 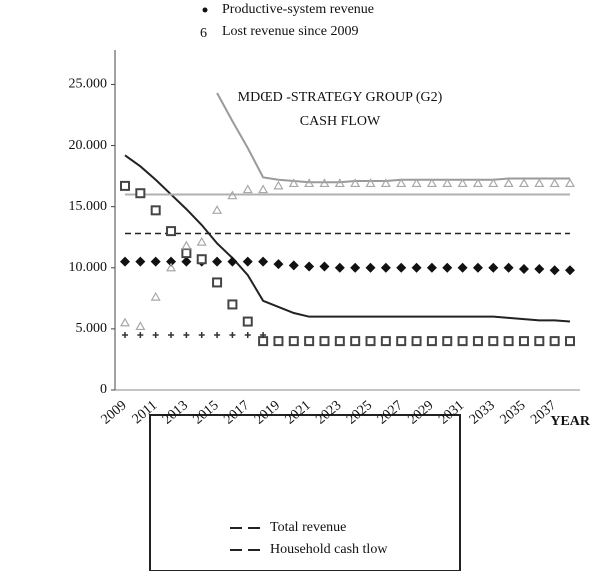 I want to click on x-tick-label: 2029, so click(x=420, y=412).